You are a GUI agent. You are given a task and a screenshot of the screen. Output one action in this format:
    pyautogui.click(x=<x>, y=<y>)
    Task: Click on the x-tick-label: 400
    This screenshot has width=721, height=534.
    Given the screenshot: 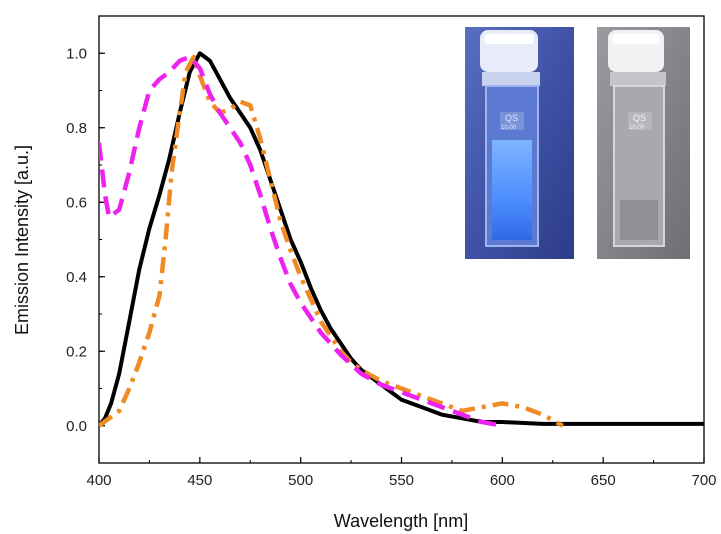 What is the action you would take?
    pyautogui.click(x=98, y=480)
    